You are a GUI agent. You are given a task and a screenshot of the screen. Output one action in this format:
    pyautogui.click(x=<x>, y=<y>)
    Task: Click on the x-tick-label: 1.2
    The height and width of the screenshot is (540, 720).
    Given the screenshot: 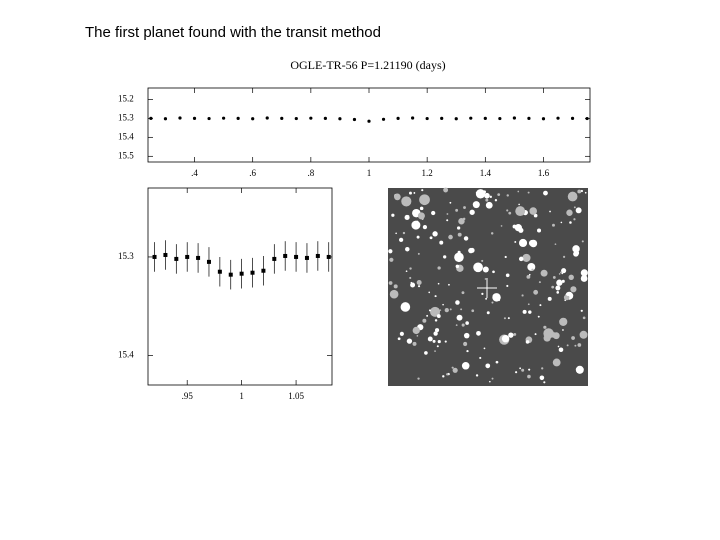 What is the action you would take?
    pyautogui.click(x=427, y=173)
    